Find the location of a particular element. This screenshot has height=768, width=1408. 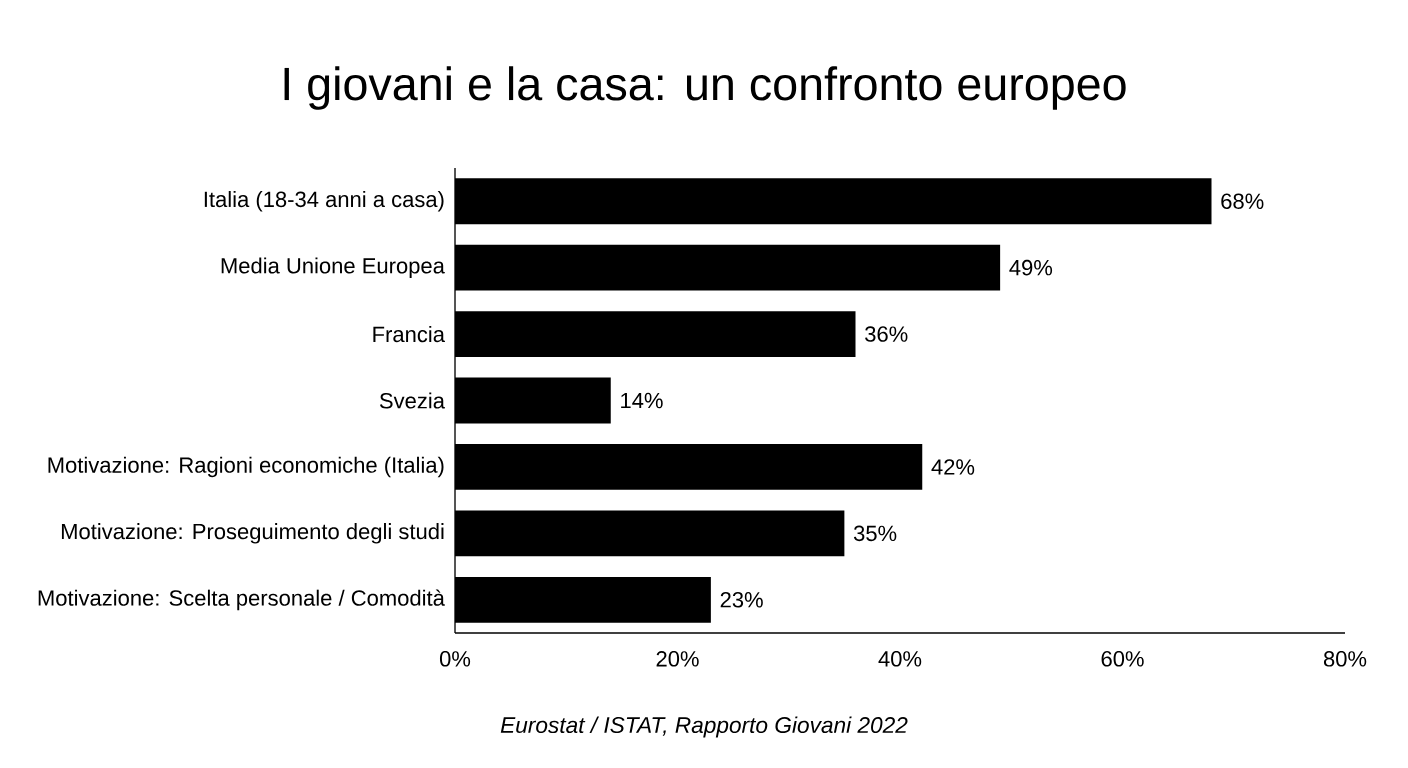

data-label: 36% is located at coordinates (886, 334).